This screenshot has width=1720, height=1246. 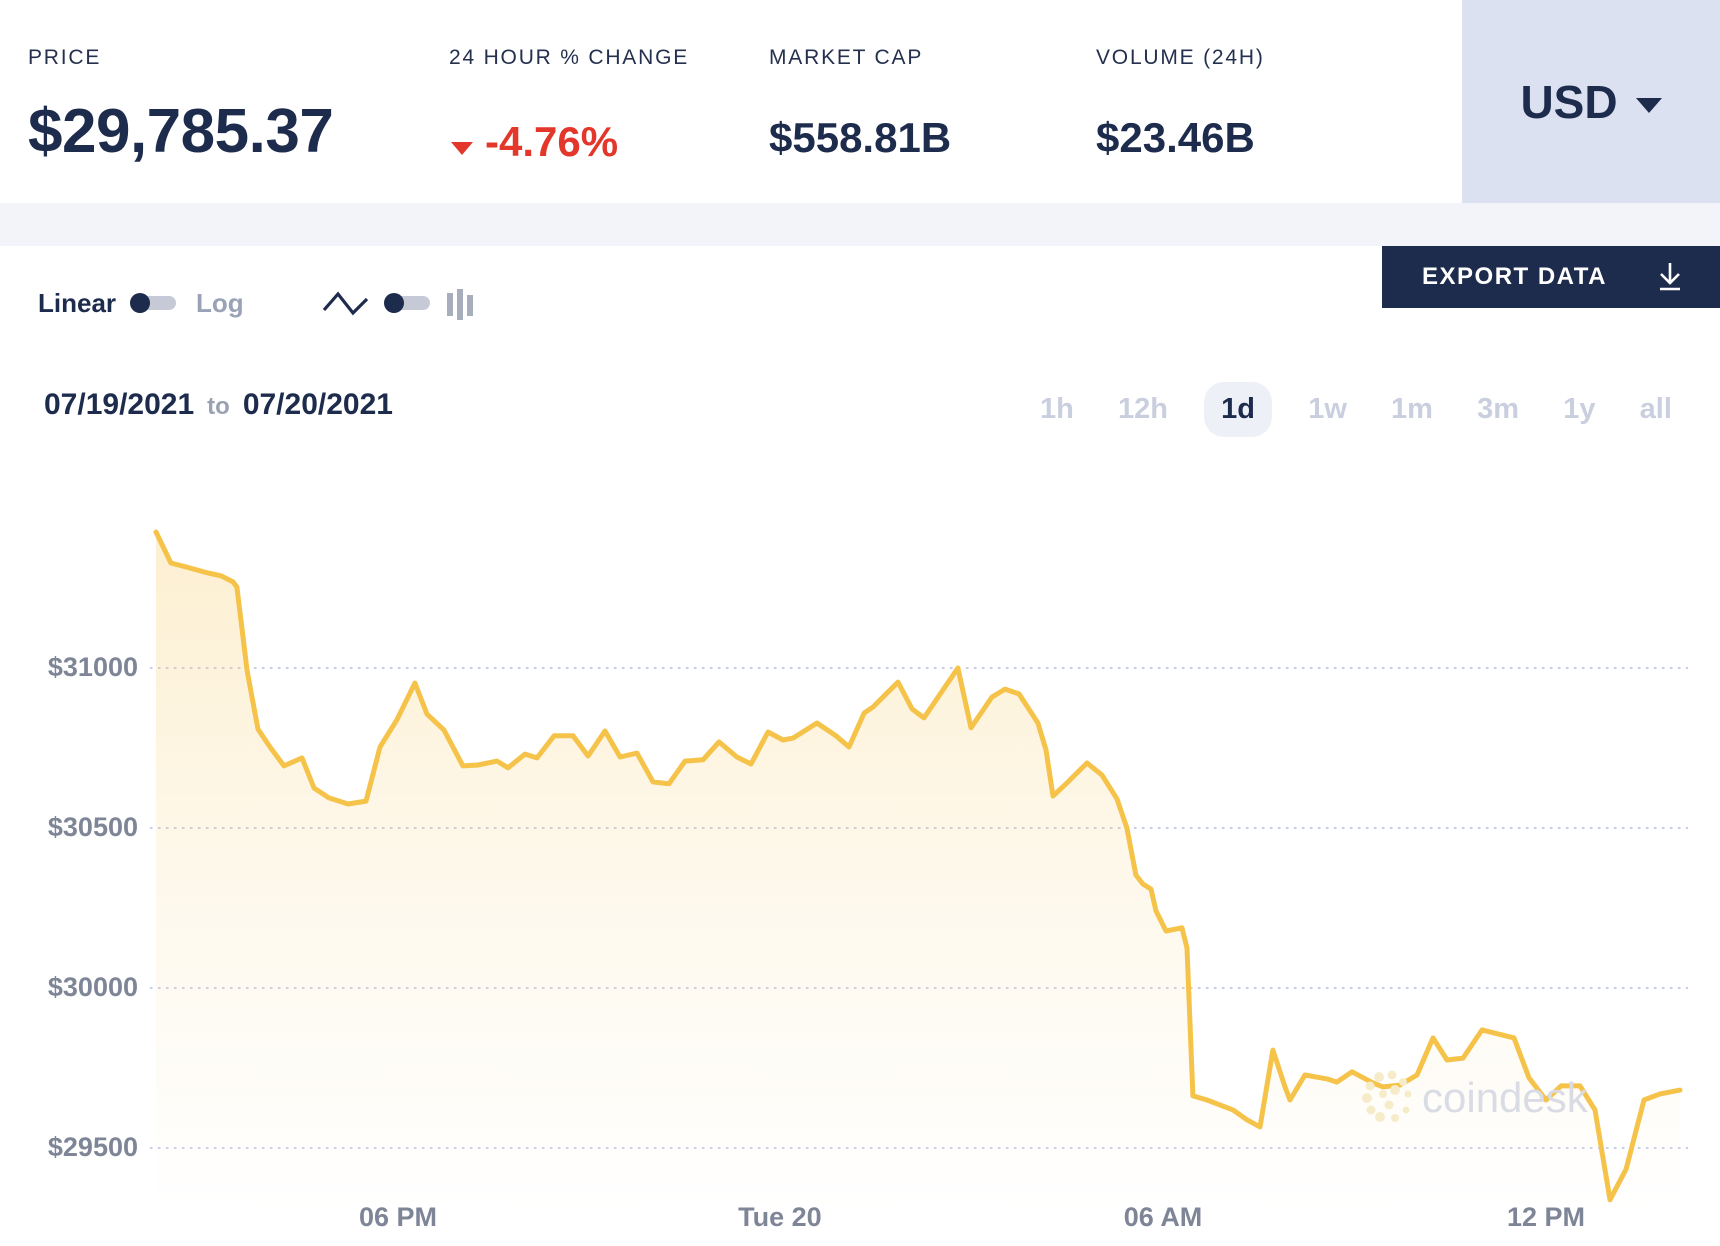 What do you see at coordinates (552, 141) in the screenshot?
I see `change-value: -4.76%` at bounding box center [552, 141].